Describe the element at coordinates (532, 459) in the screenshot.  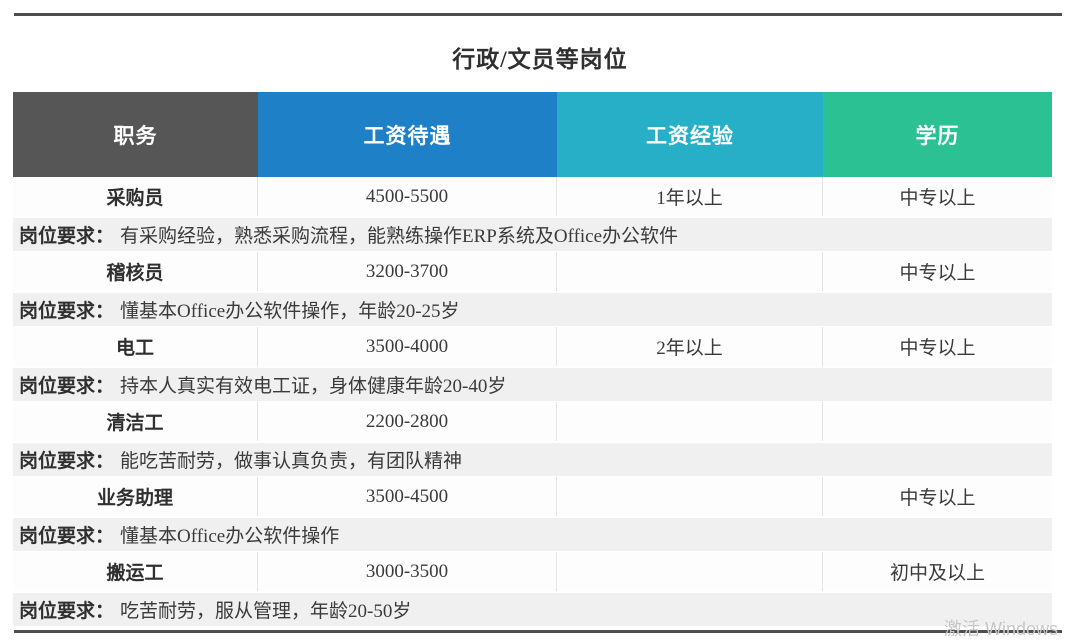
I see `requirement-row: 岗位要求： 能吃苦耐劳，做事认真负责，有团队精神` at that location.